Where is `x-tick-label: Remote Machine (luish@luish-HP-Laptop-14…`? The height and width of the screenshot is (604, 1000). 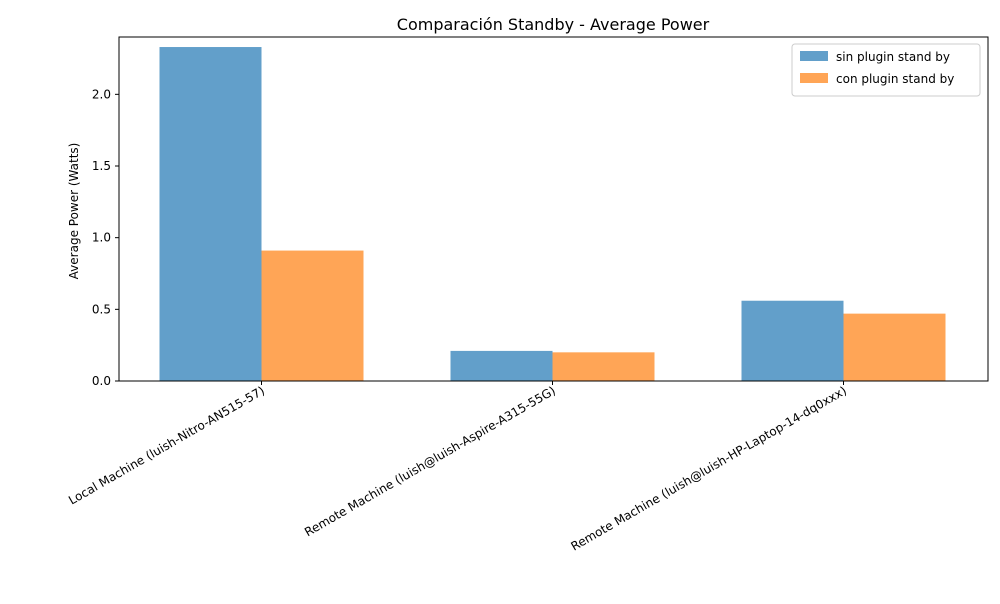 x-tick-label: Remote Machine (luish@luish-HP-Laptop-14… is located at coordinates (708, 468).